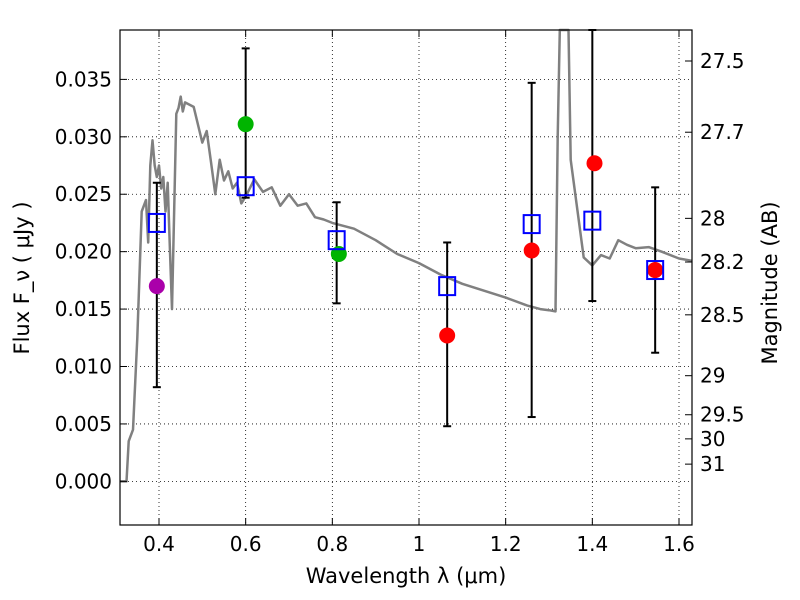 The height and width of the screenshot is (600, 800). I want to click on mag-tick-label: 27.5, so click(722, 61).